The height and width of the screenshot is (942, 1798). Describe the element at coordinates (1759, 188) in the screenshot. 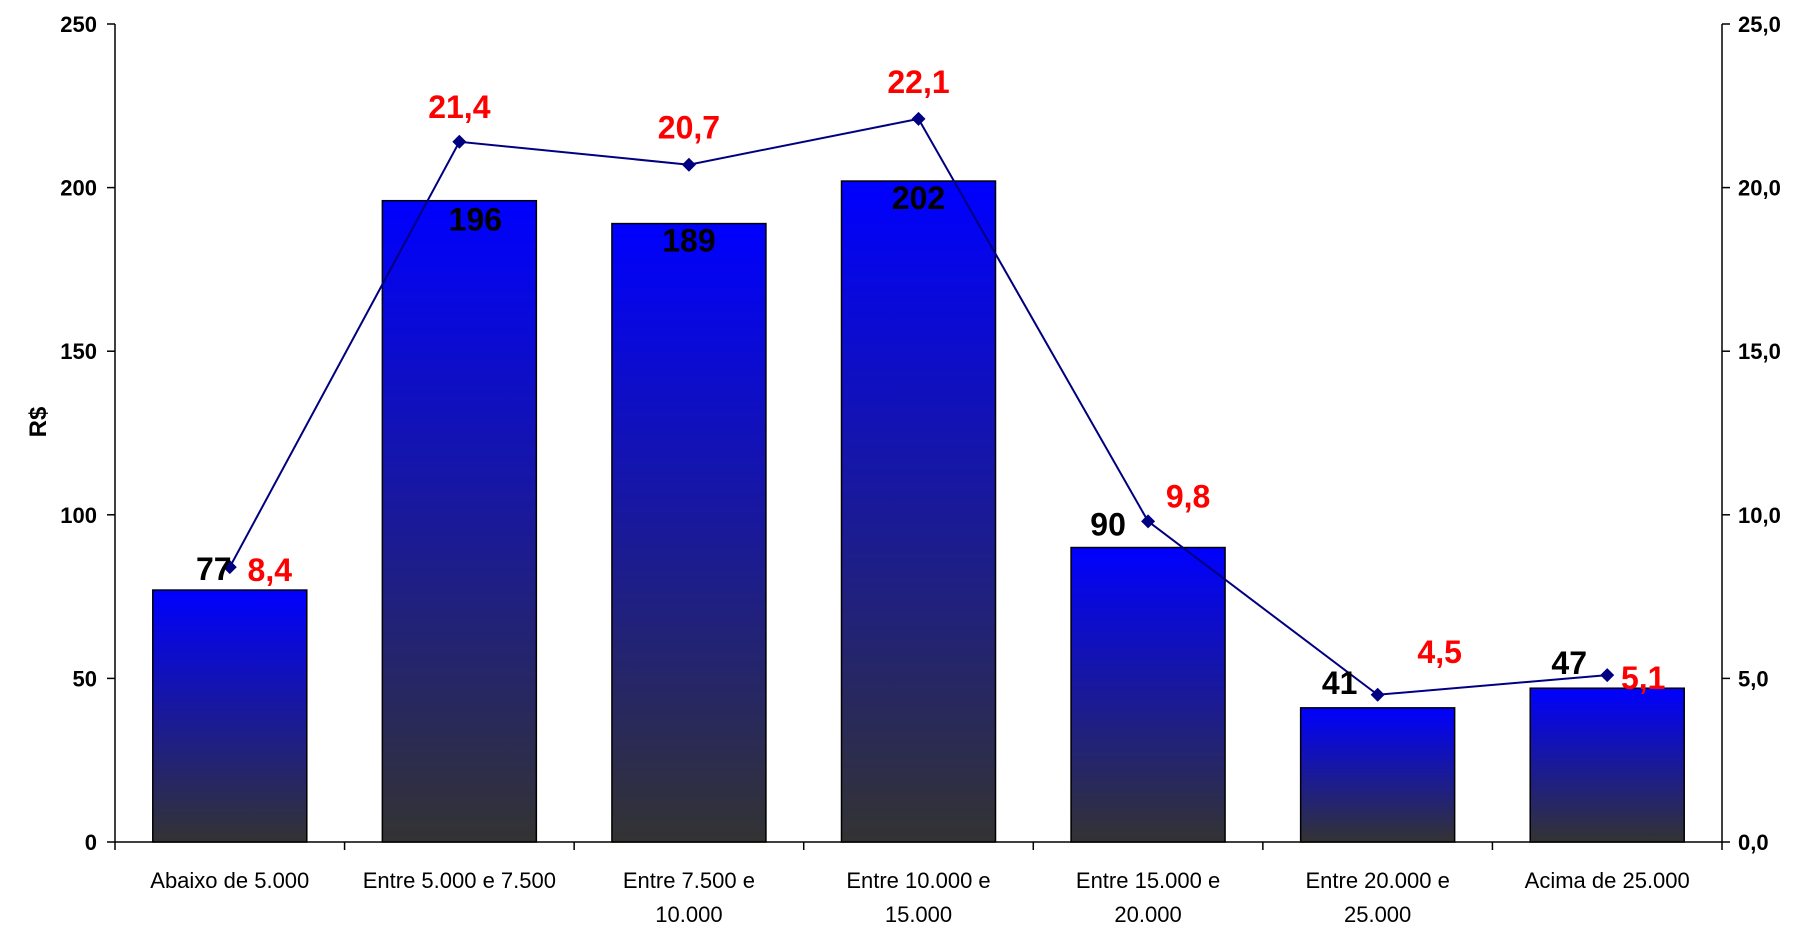

I see `y-tick-label-right: 20,0` at that location.